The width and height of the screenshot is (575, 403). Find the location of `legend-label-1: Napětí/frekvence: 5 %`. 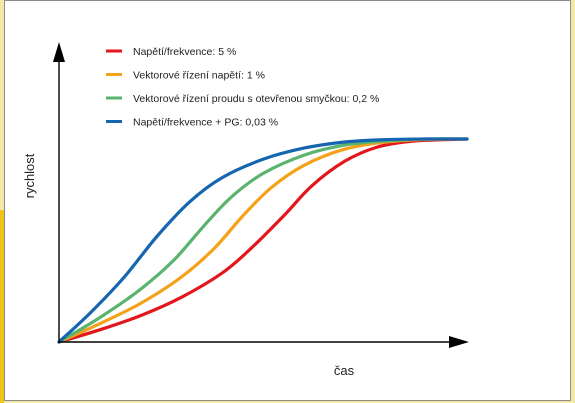

legend-label-1: Napětí/frekvence: 5 % is located at coordinates (184, 52).